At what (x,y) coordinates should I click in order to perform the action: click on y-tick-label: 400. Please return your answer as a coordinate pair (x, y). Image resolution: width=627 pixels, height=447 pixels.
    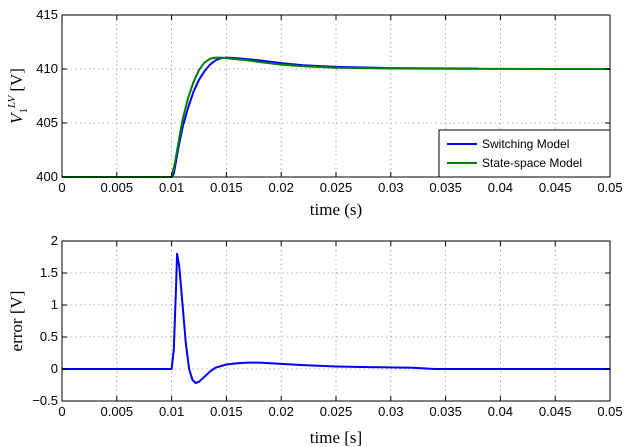
    Looking at the image, I should click on (47, 176).